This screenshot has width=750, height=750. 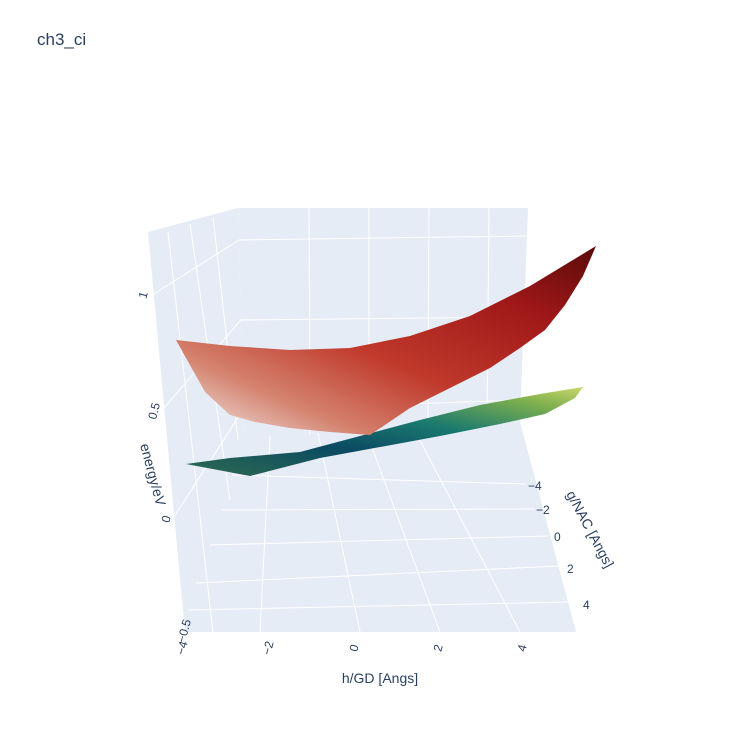 I want to click on x-tick: 0, so click(x=354, y=648).